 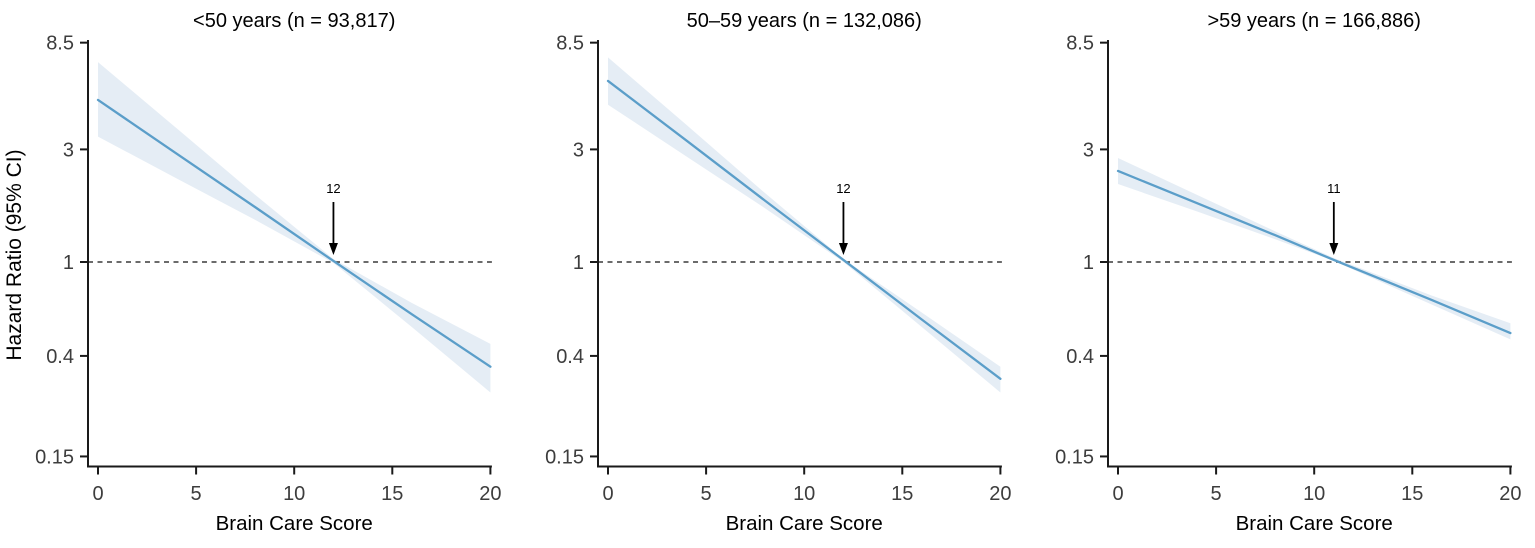 What do you see at coordinates (1334, 188) in the screenshot?
I see `threshold-label: 11` at bounding box center [1334, 188].